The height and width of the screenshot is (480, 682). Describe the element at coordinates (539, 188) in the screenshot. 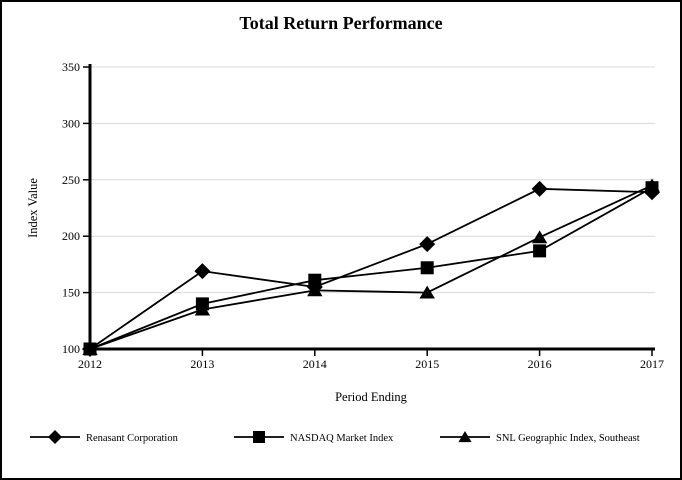

I see `data-point-s0-2016` at that location.